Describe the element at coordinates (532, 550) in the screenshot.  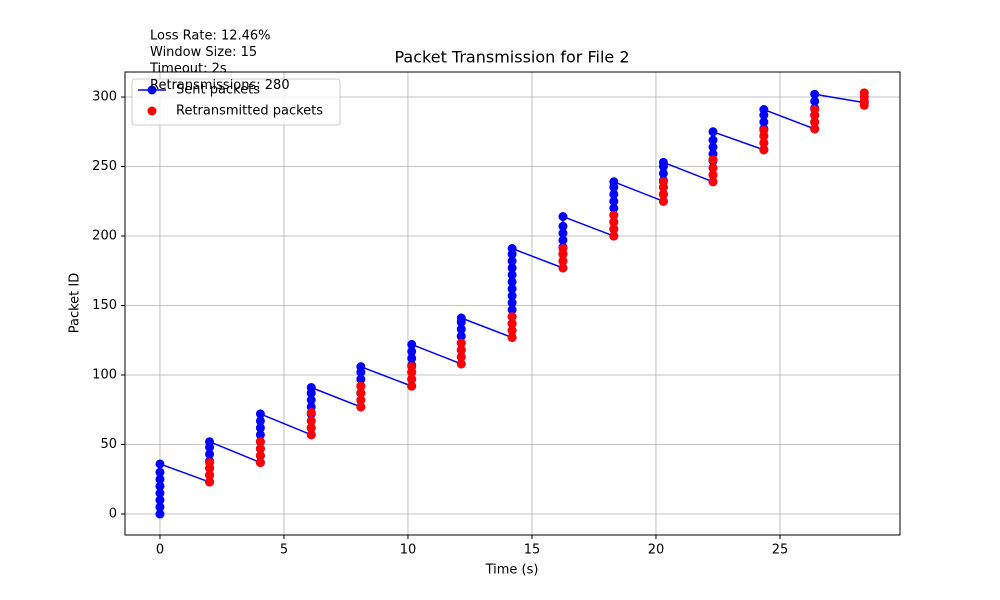
I see `x-tick-label: 15` at that location.